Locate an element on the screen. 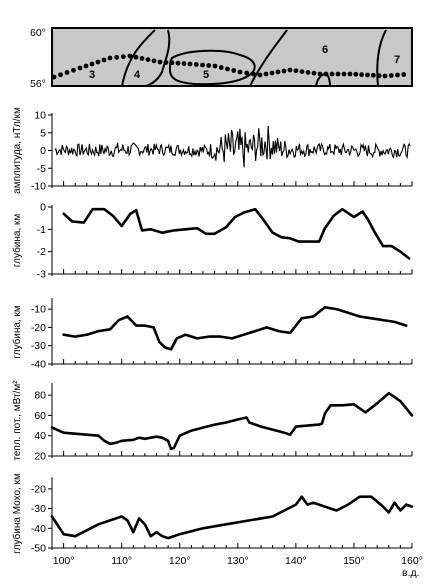 The image size is (437, 587). y-axis-label: тепл. пот., мВт/м² is located at coordinates (17, 420).